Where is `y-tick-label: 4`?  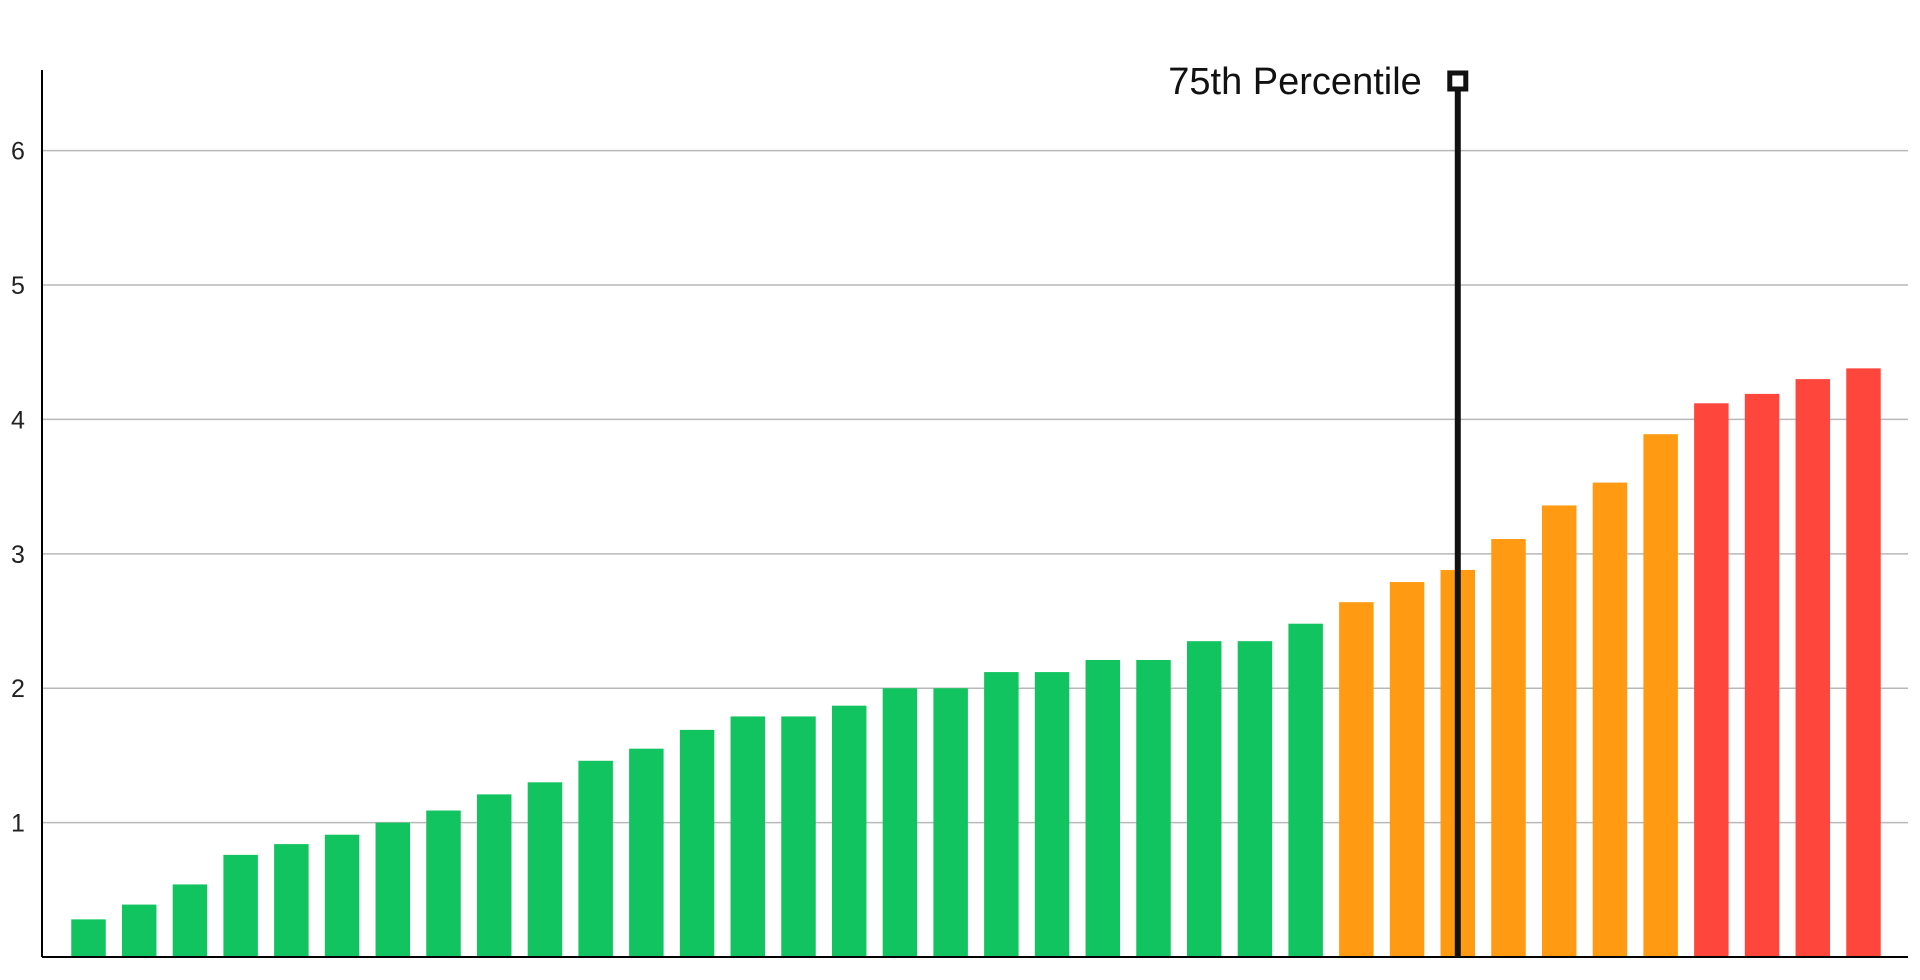 y-tick-label: 4 is located at coordinates (18, 420).